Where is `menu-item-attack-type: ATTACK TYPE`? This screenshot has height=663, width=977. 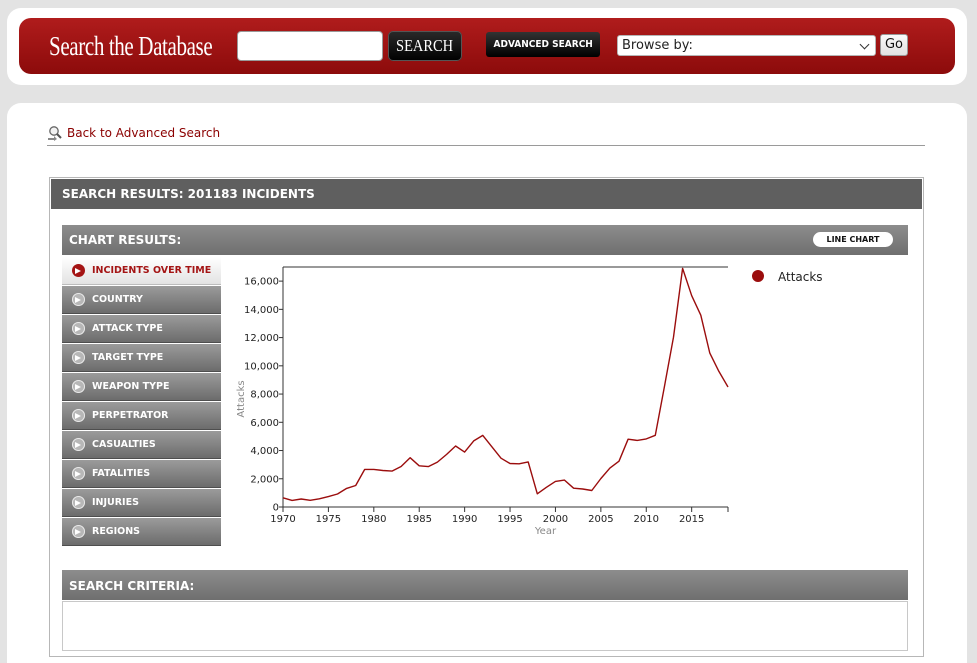
menu-item-attack-type: ATTACK TYPE is located at coordinates (141, 329).